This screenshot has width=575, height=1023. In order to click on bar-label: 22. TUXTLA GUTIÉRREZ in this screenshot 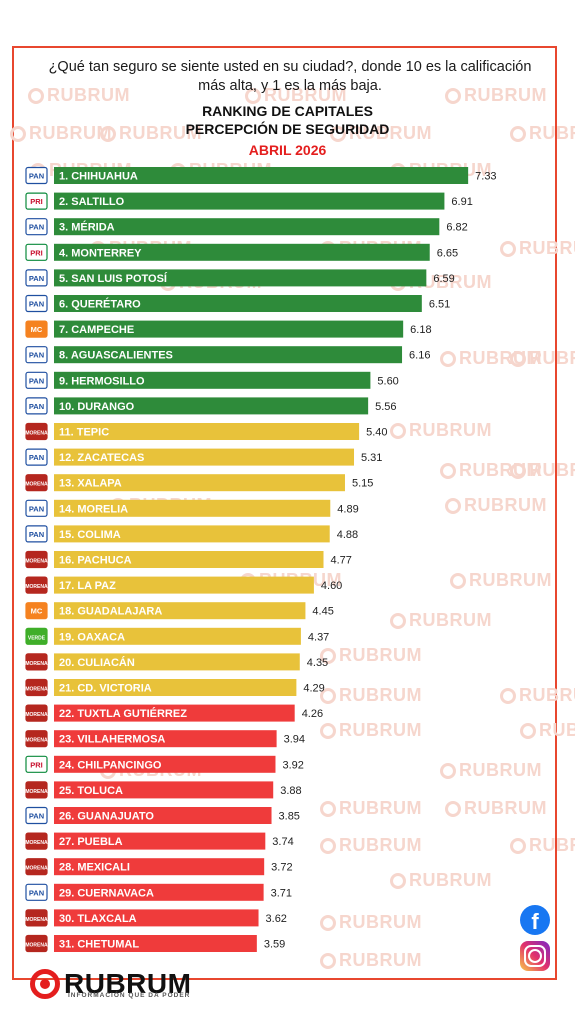, I will do `click(123, 713)`.